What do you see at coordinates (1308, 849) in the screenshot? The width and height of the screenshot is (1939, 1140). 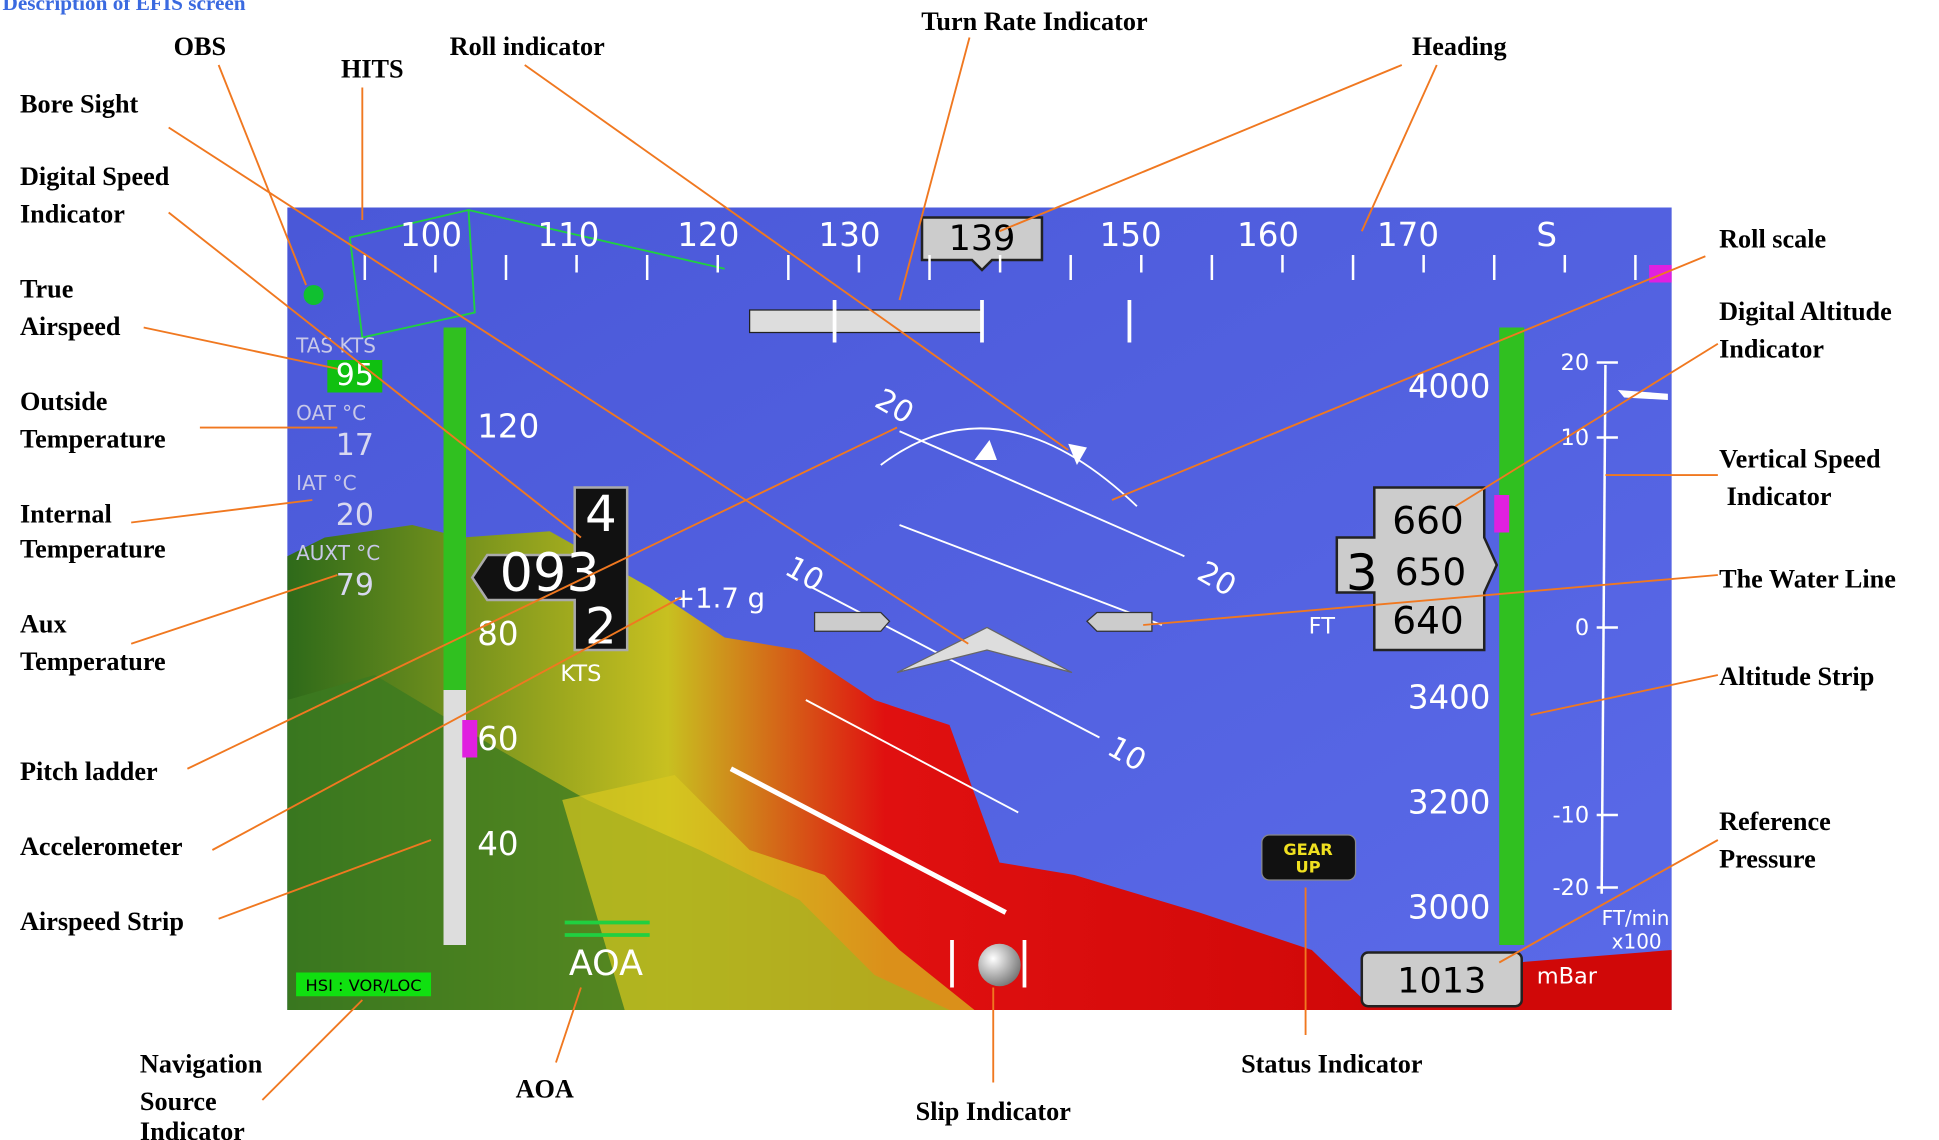 I see `gear-status: GEAR` at bounding box center [1308, 849].